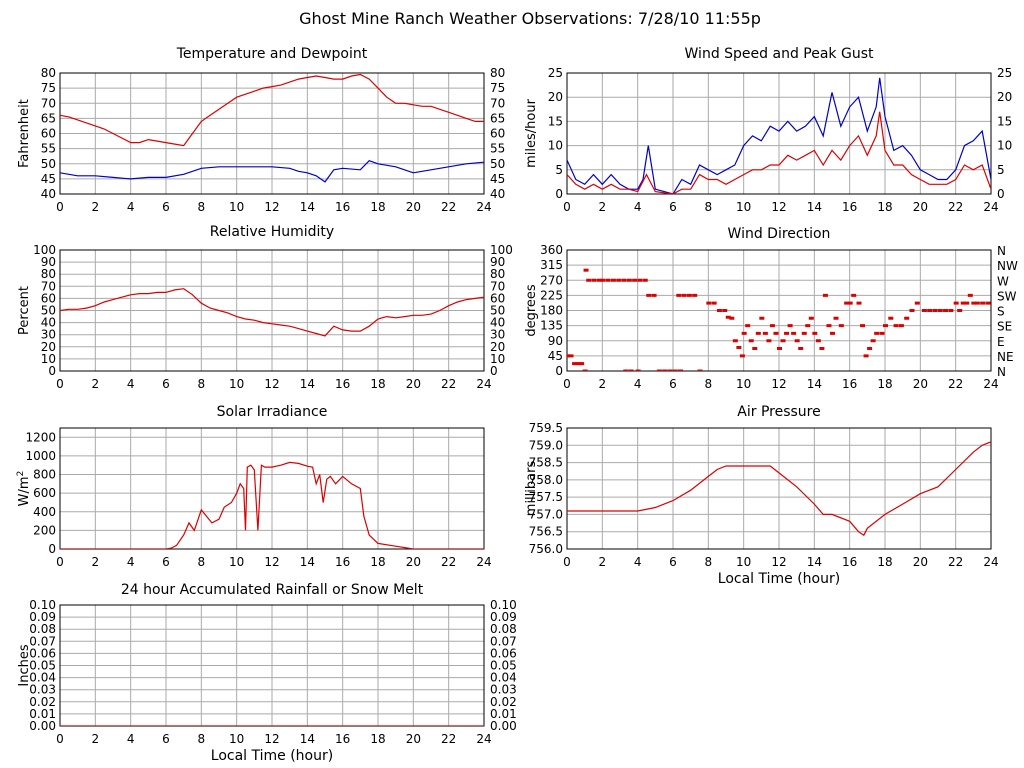  What do you see at coordinates (559, 371) in the screenshot?
I see `y-tick-label: 0` at bounding box center [559, 371].